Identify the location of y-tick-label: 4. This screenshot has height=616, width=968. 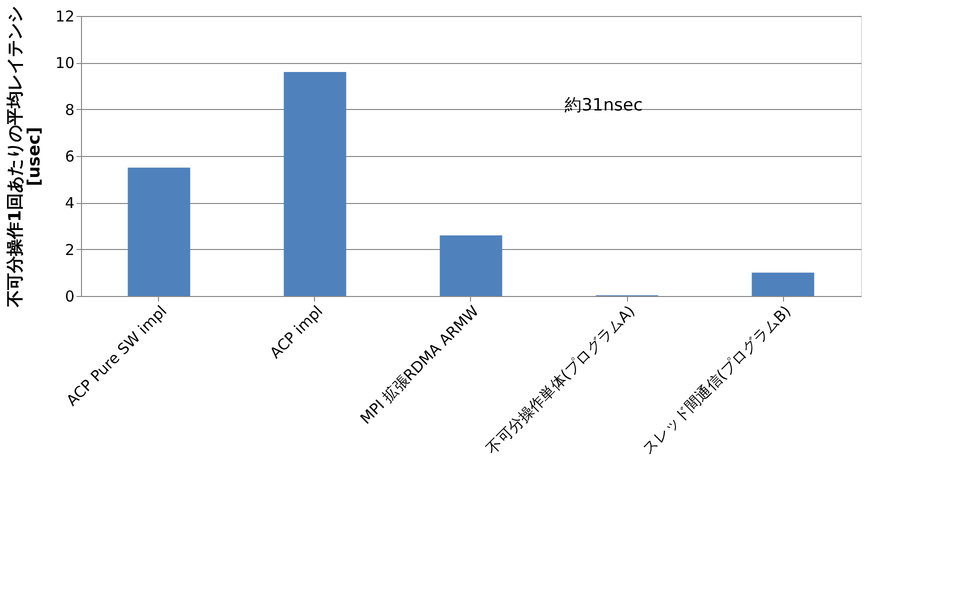
(69, 203).